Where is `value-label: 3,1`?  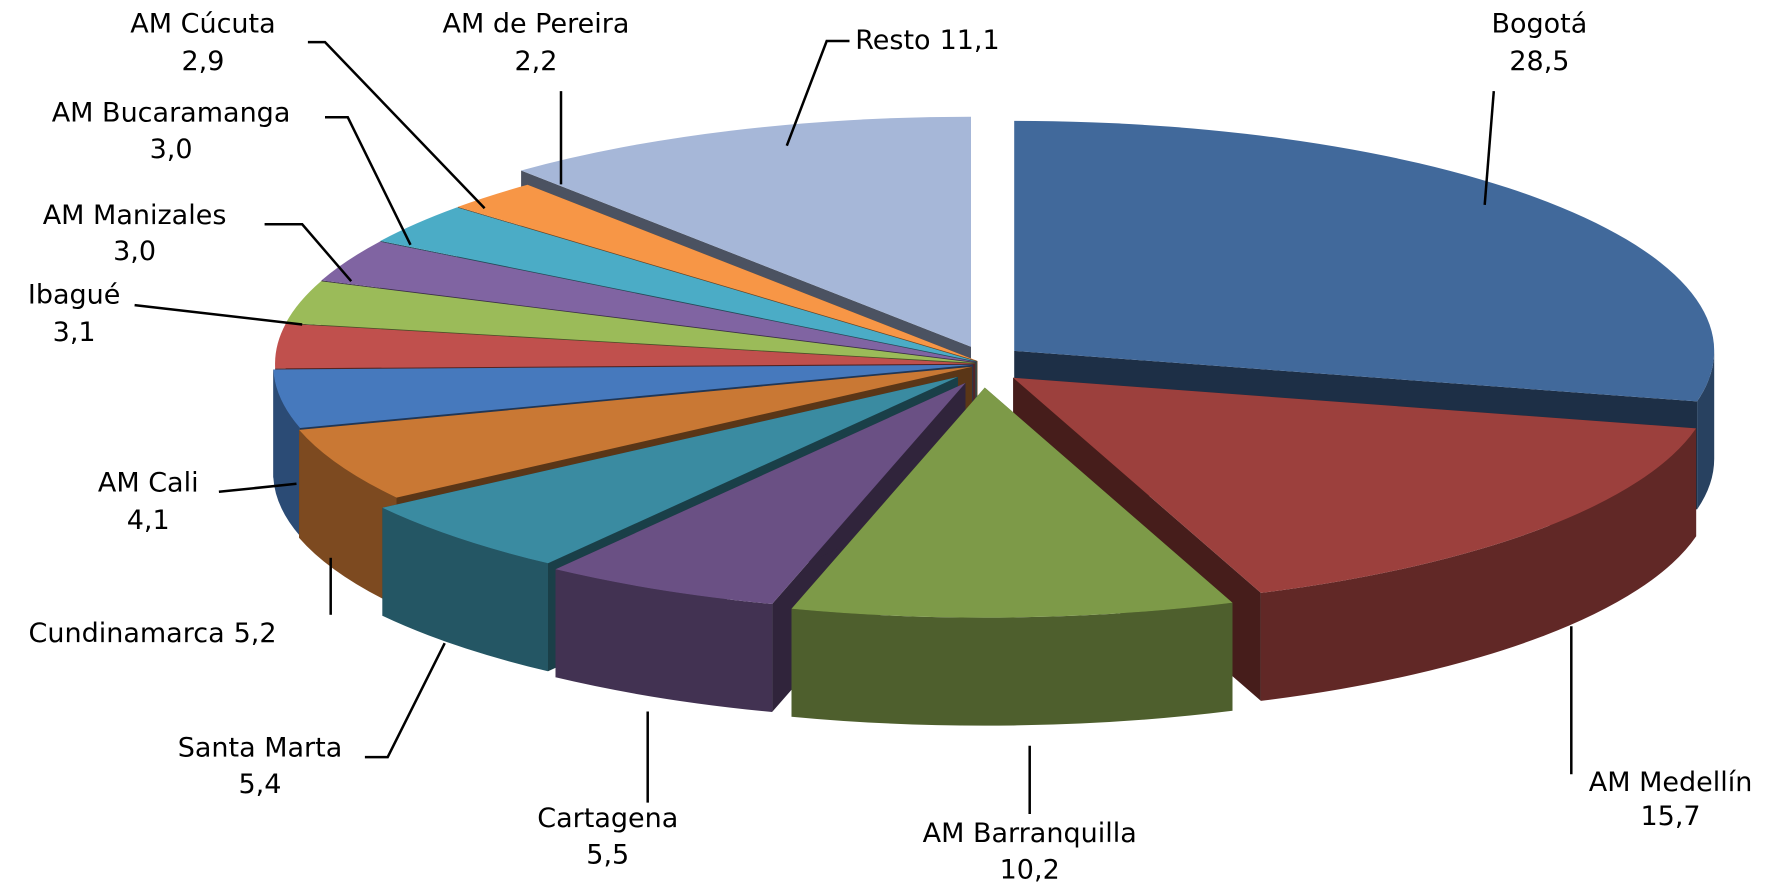 value-label: 3,1 is located at coordinates (74, 332).